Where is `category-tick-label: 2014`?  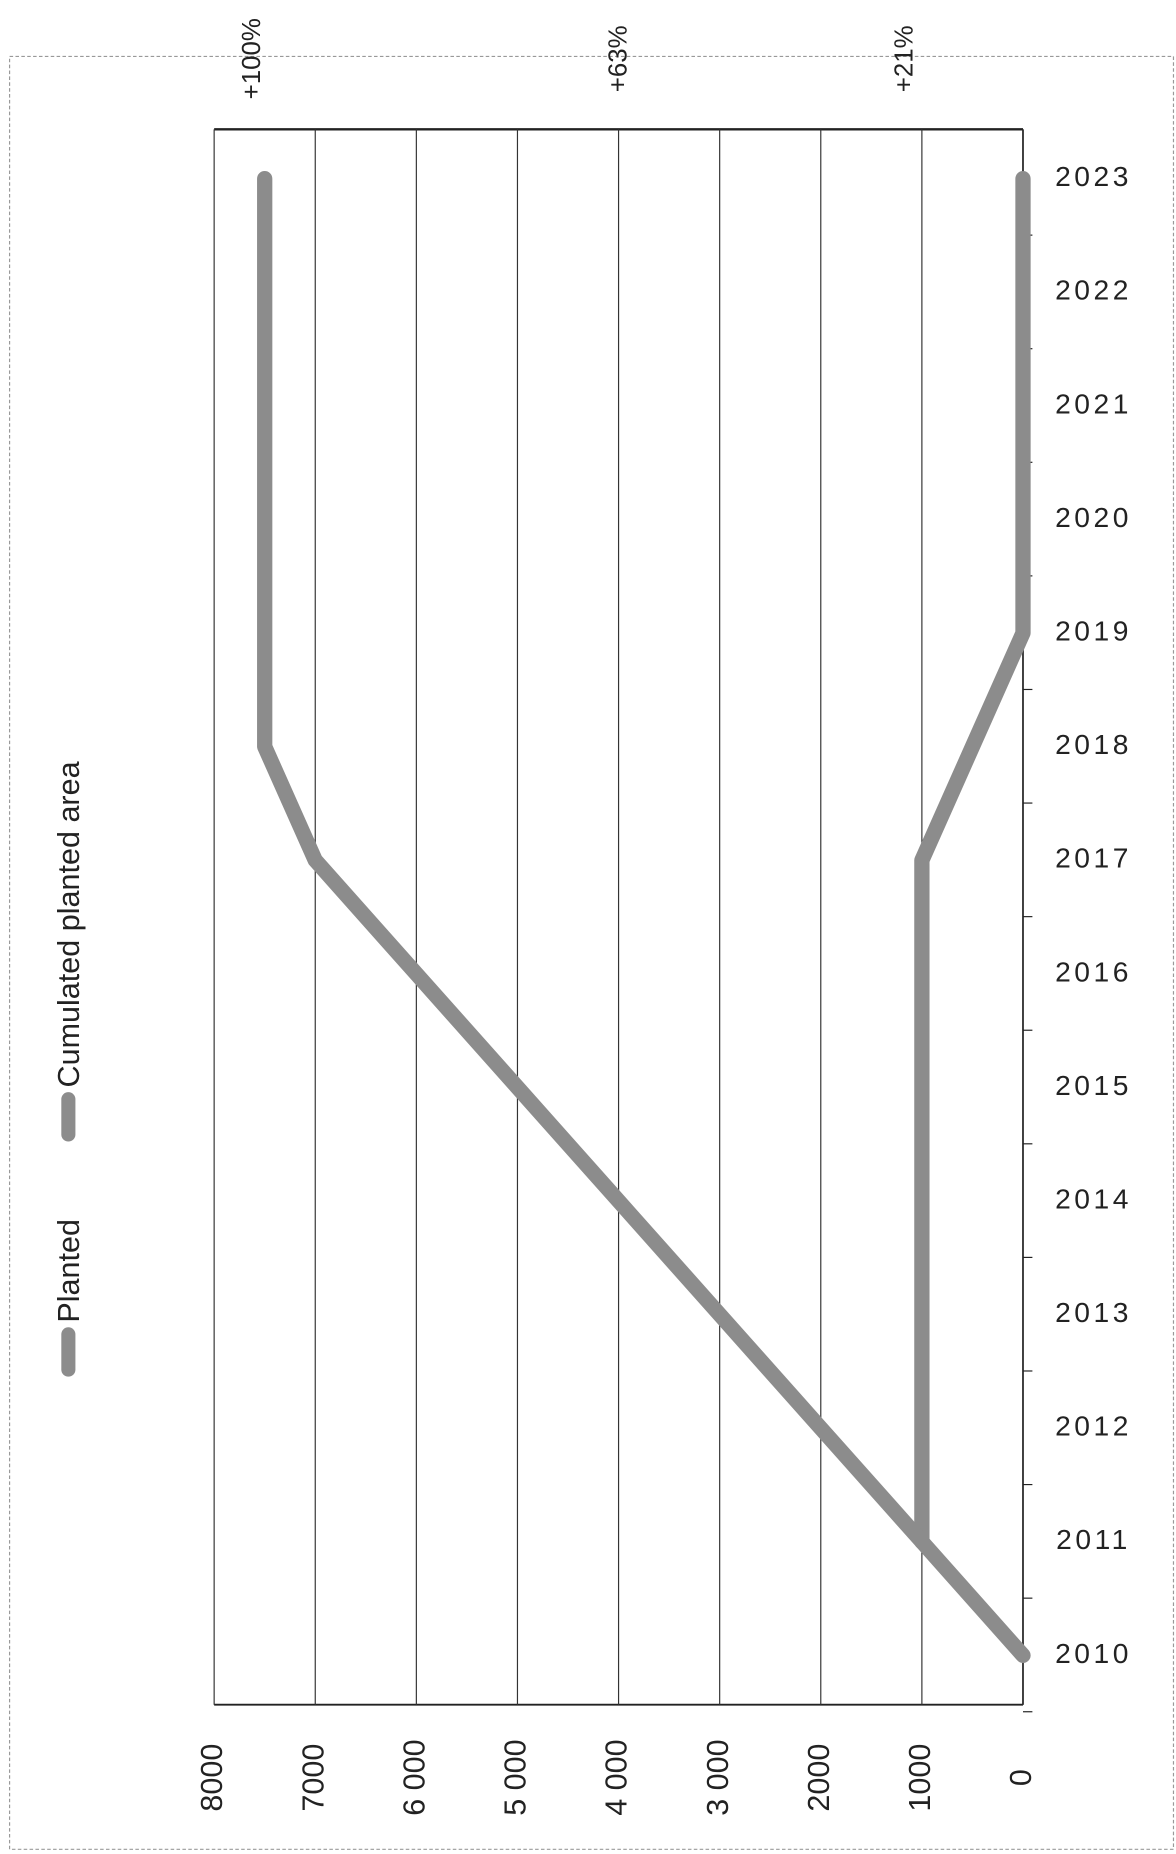 category-tick-label: 2014 is located at coordinates (1093, 1198).